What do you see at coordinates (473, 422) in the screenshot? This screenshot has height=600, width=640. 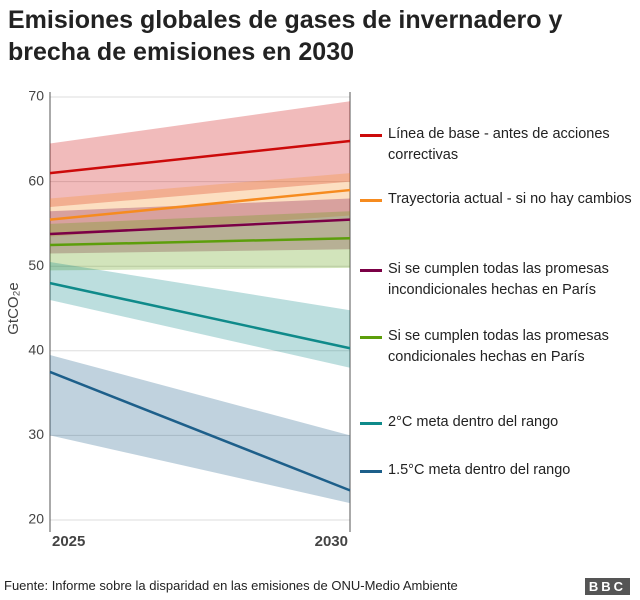 I see `legend-entry: 2°C meta dentro del rango` at bounding box center [473, 422].